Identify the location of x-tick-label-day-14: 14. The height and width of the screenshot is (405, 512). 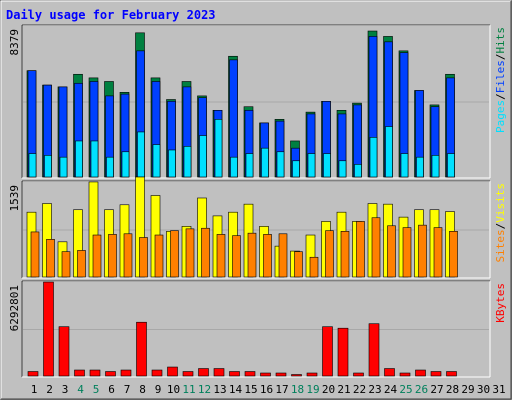
(236, 389).